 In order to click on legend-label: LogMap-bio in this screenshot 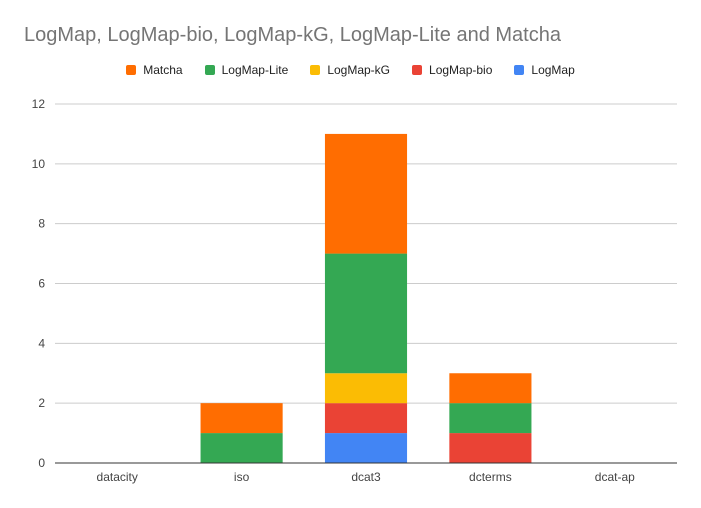, I will do `click(461, 70)`.